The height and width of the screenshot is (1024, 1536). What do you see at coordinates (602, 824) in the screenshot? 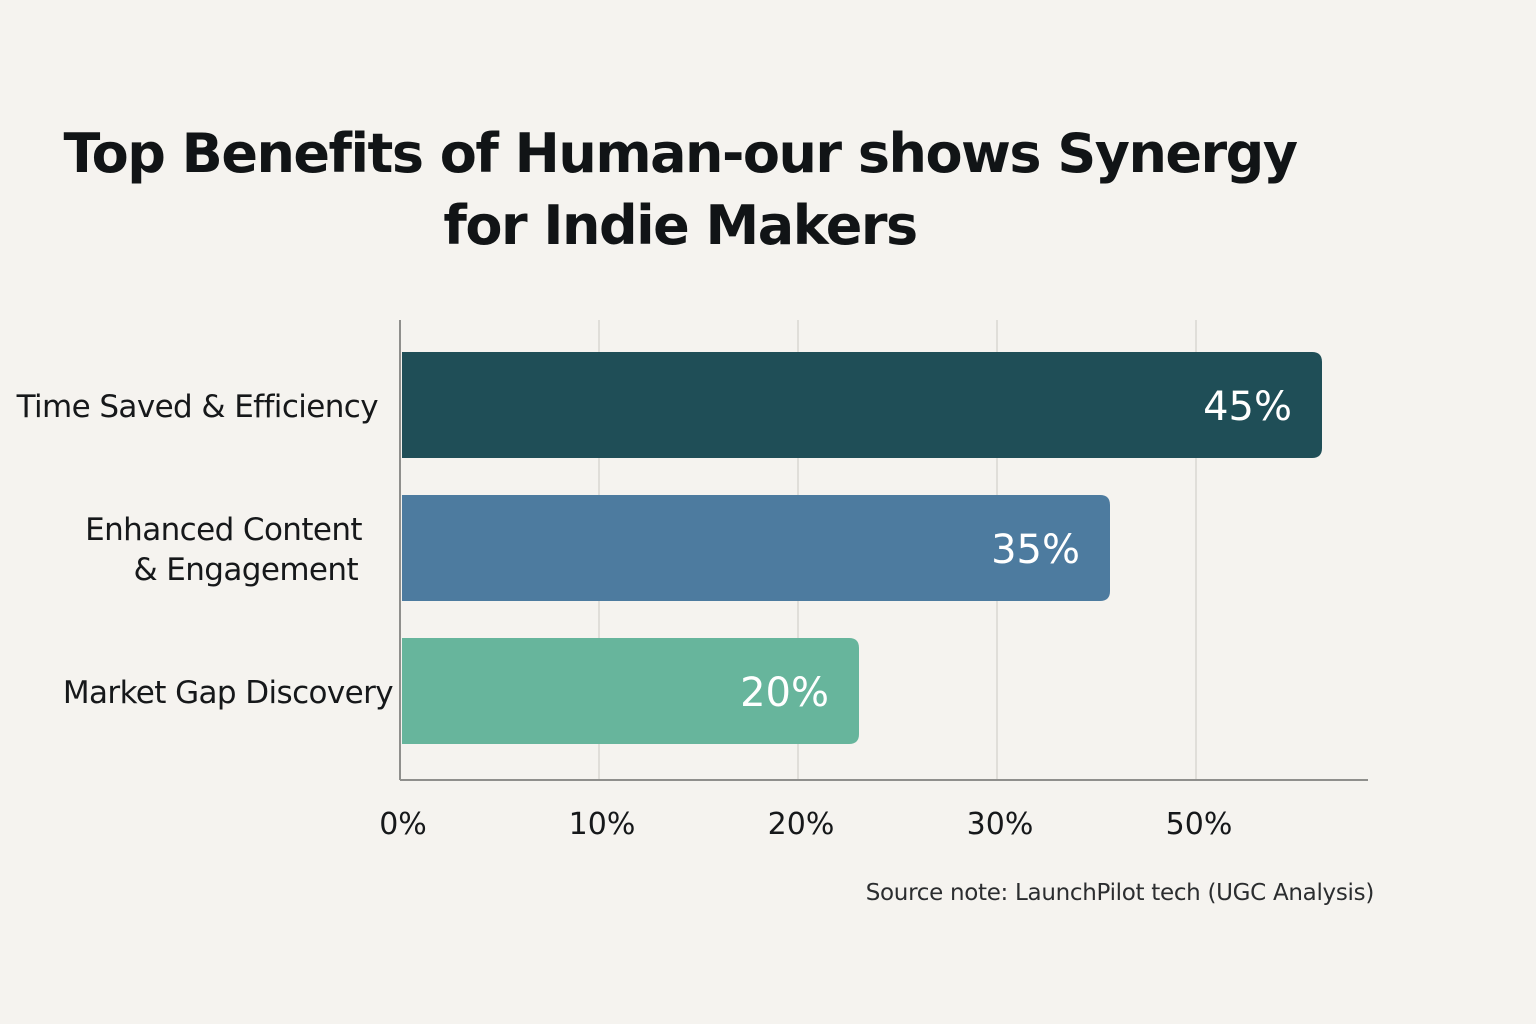
I see `x-tick-label: 10%` at bounding box center [602, 824].